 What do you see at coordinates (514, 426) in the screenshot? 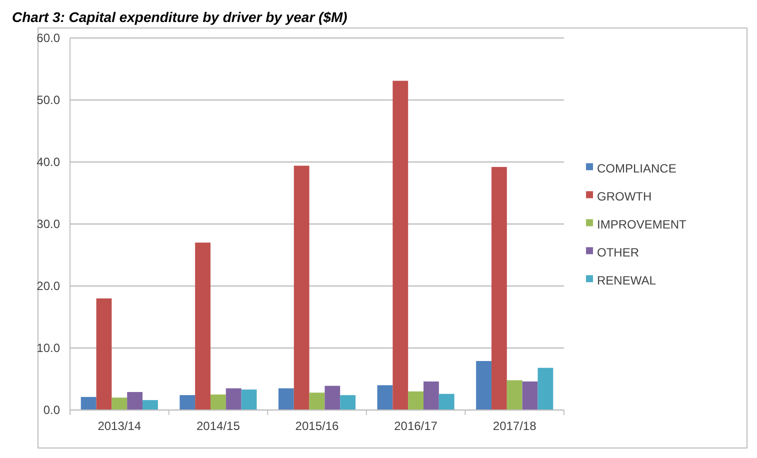
I see `x-tick-label: 2017/18` at bounding box center [514, 426].